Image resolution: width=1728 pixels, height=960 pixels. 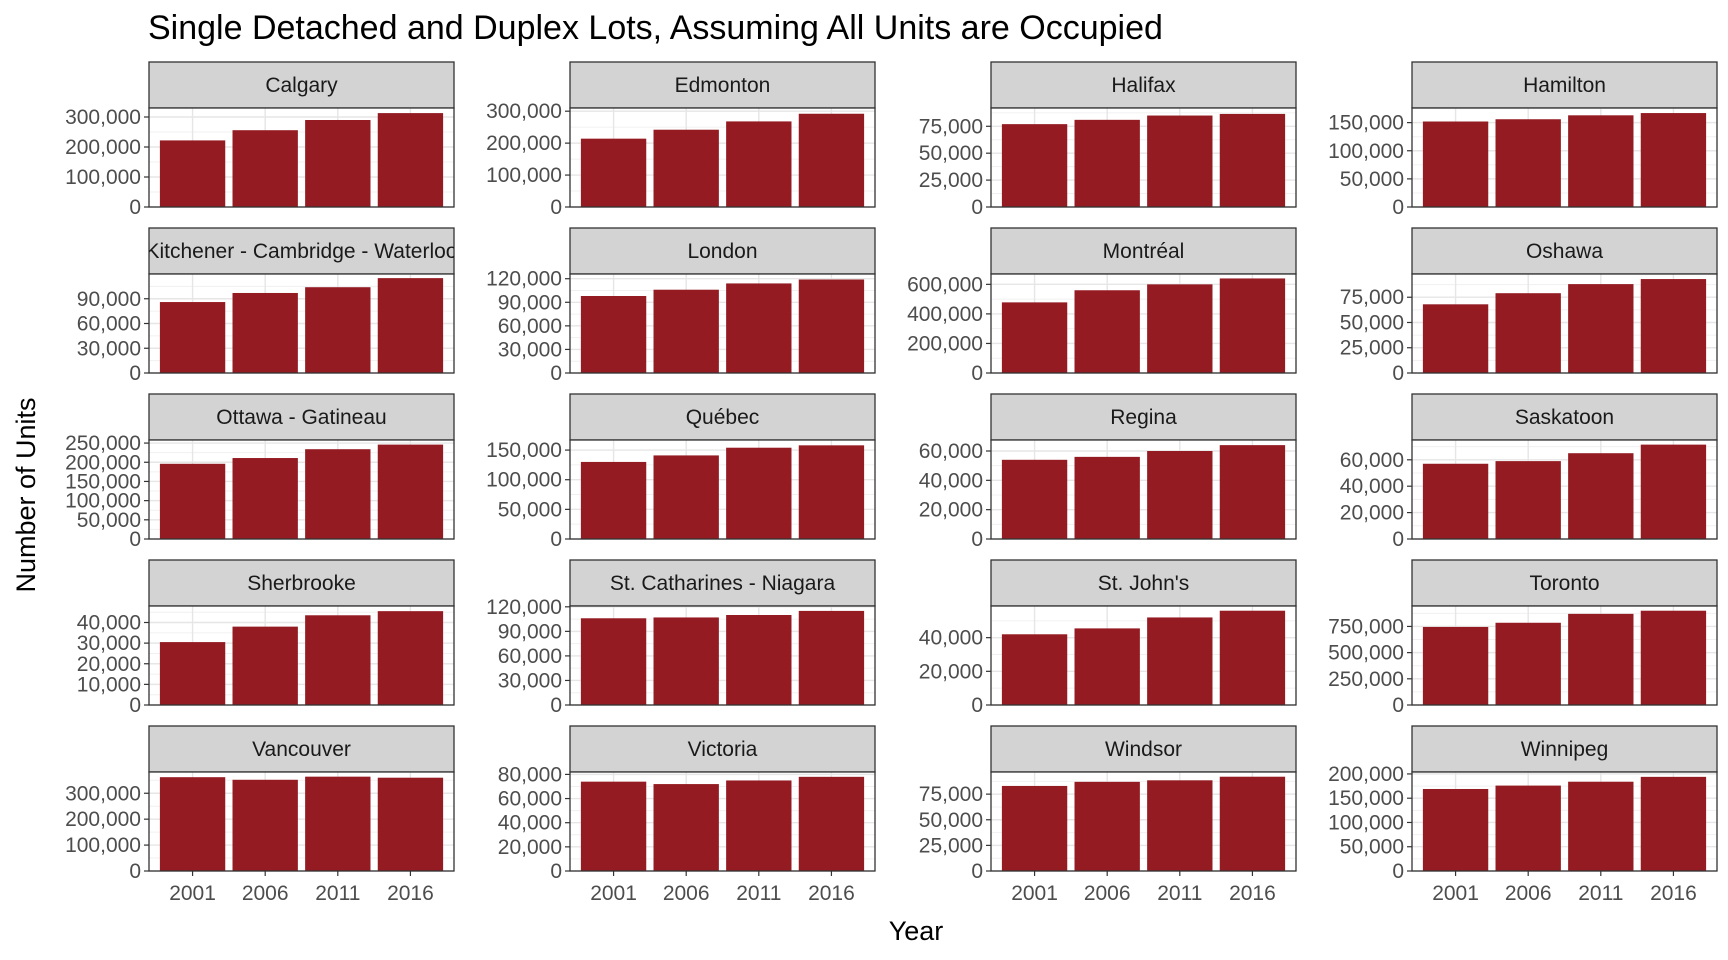 I want to click on panel-st-john-s: St. John's 0 20,000 40,000, so click(x=1108, y=638).